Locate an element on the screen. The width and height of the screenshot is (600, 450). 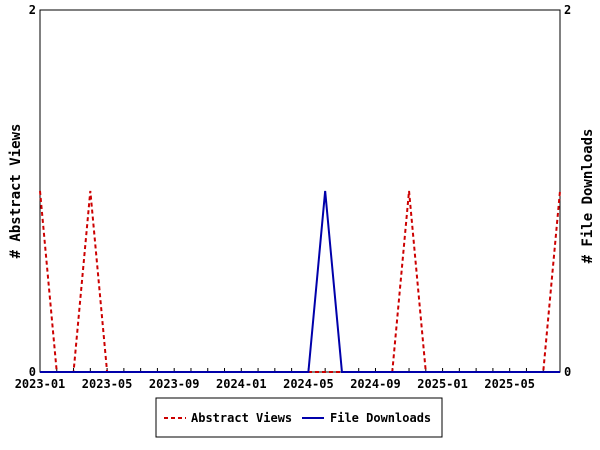
right-y-tick-label-1: 2 is located at coordinates (567, 10).